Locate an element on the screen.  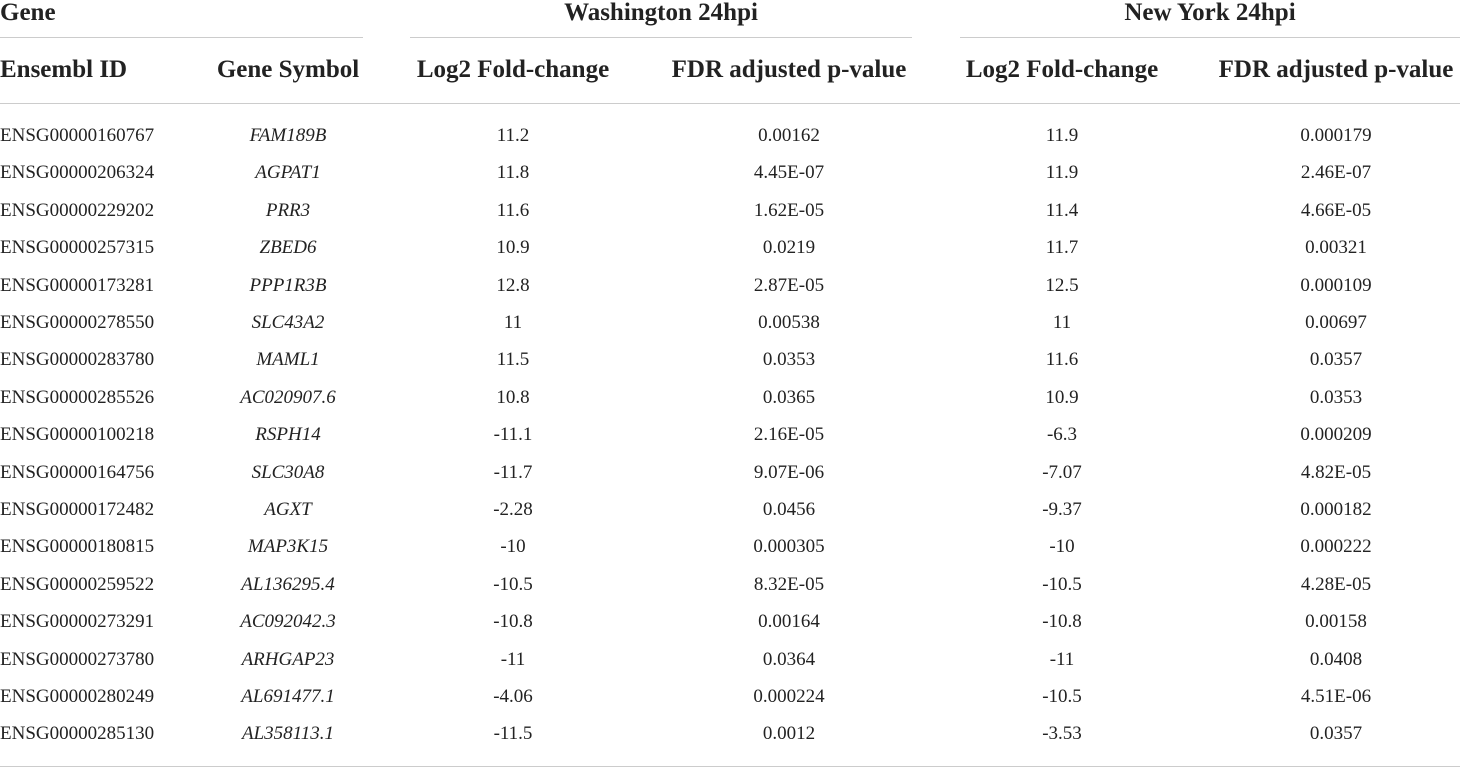
cell: ENSG00000173281 is located at coordinates (77, 285).